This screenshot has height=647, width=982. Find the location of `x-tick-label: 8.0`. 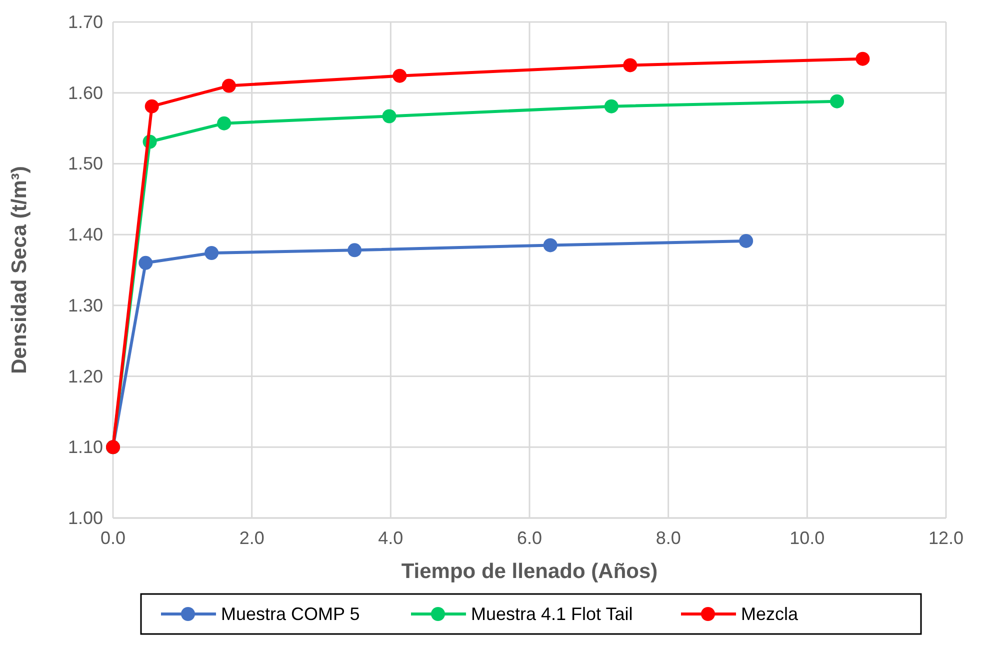

x-tick-label: 8.0 is located at coordinates (668, 538).